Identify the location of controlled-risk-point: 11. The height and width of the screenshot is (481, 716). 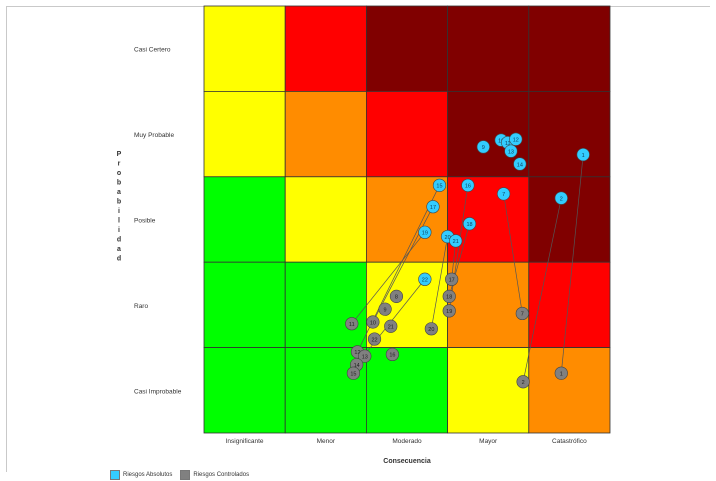
(352, 324).